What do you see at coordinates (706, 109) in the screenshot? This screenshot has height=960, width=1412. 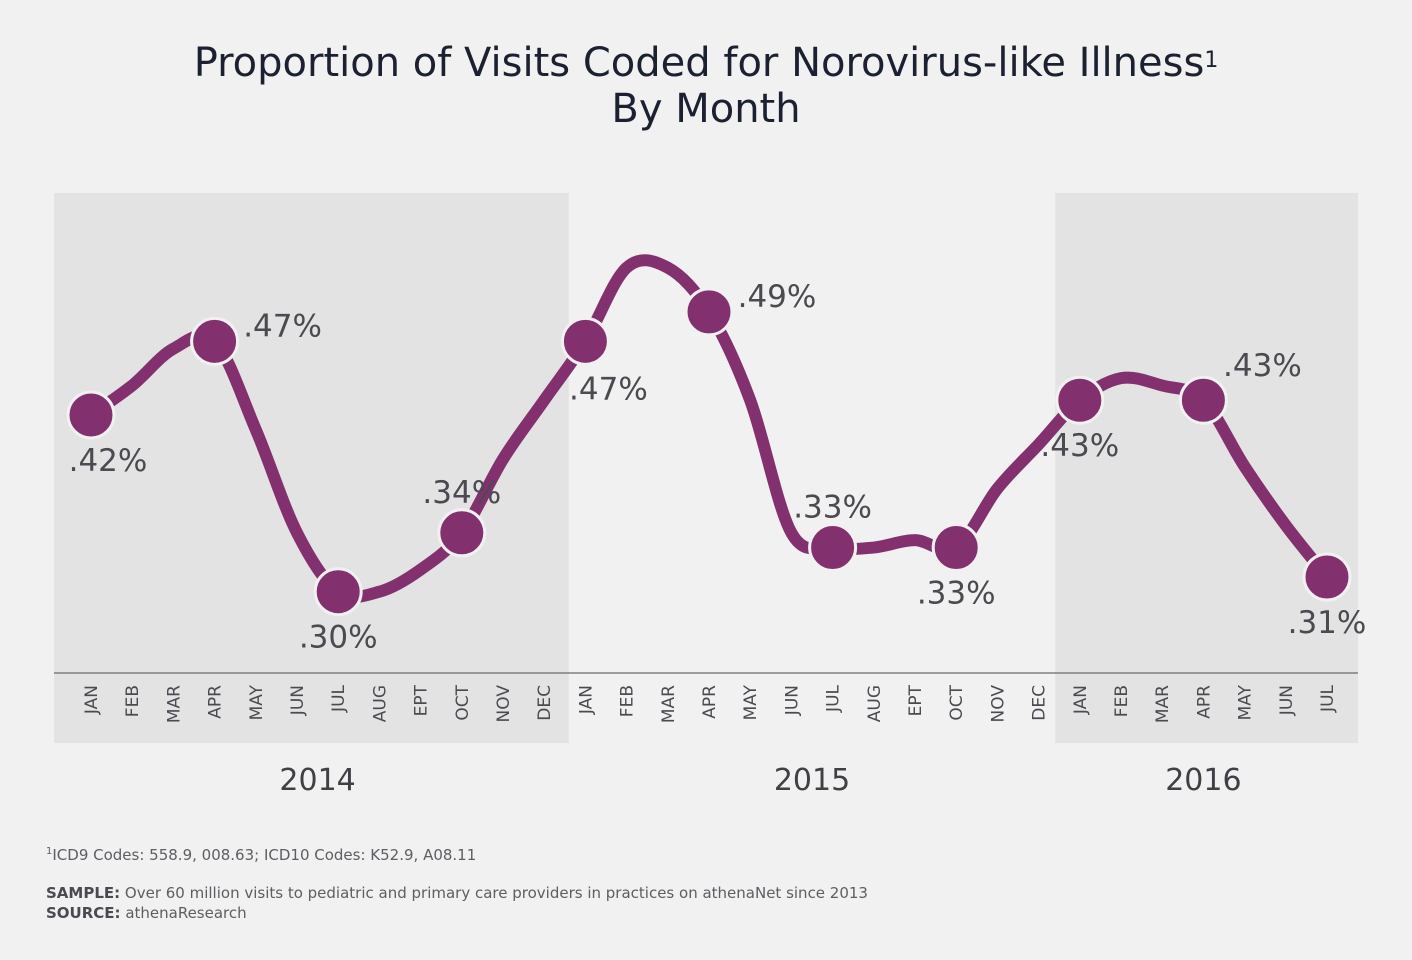 I see `title-line-2: By Month` at bounding box center [706, 109].